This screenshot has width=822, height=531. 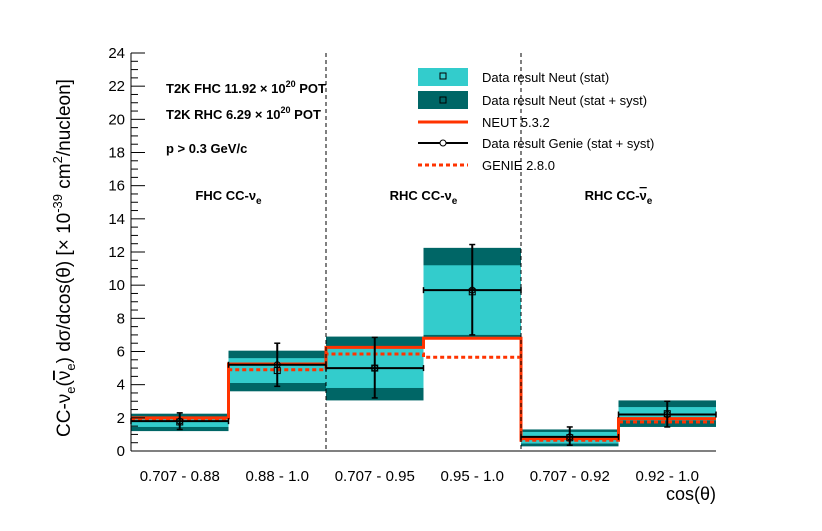 I want to click on genie-2-8-0-line, so click(x=423, y=397).